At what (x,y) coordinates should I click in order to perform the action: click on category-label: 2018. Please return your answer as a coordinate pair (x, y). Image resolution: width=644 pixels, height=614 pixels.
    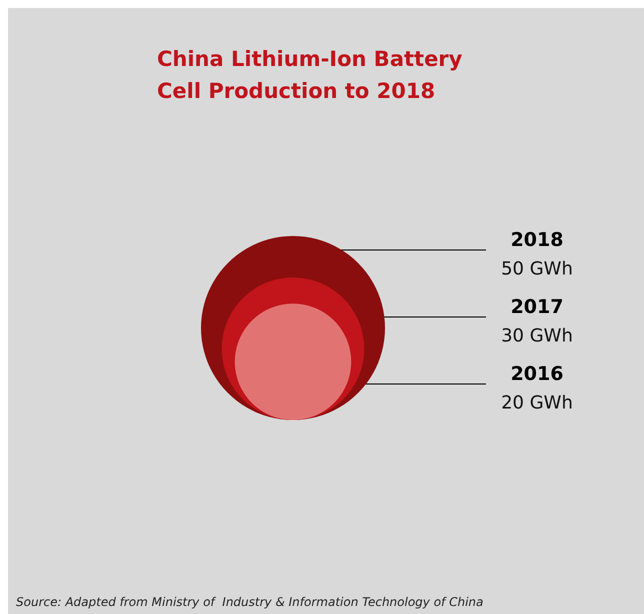
    Looking at the image, I should click on (537, 240).